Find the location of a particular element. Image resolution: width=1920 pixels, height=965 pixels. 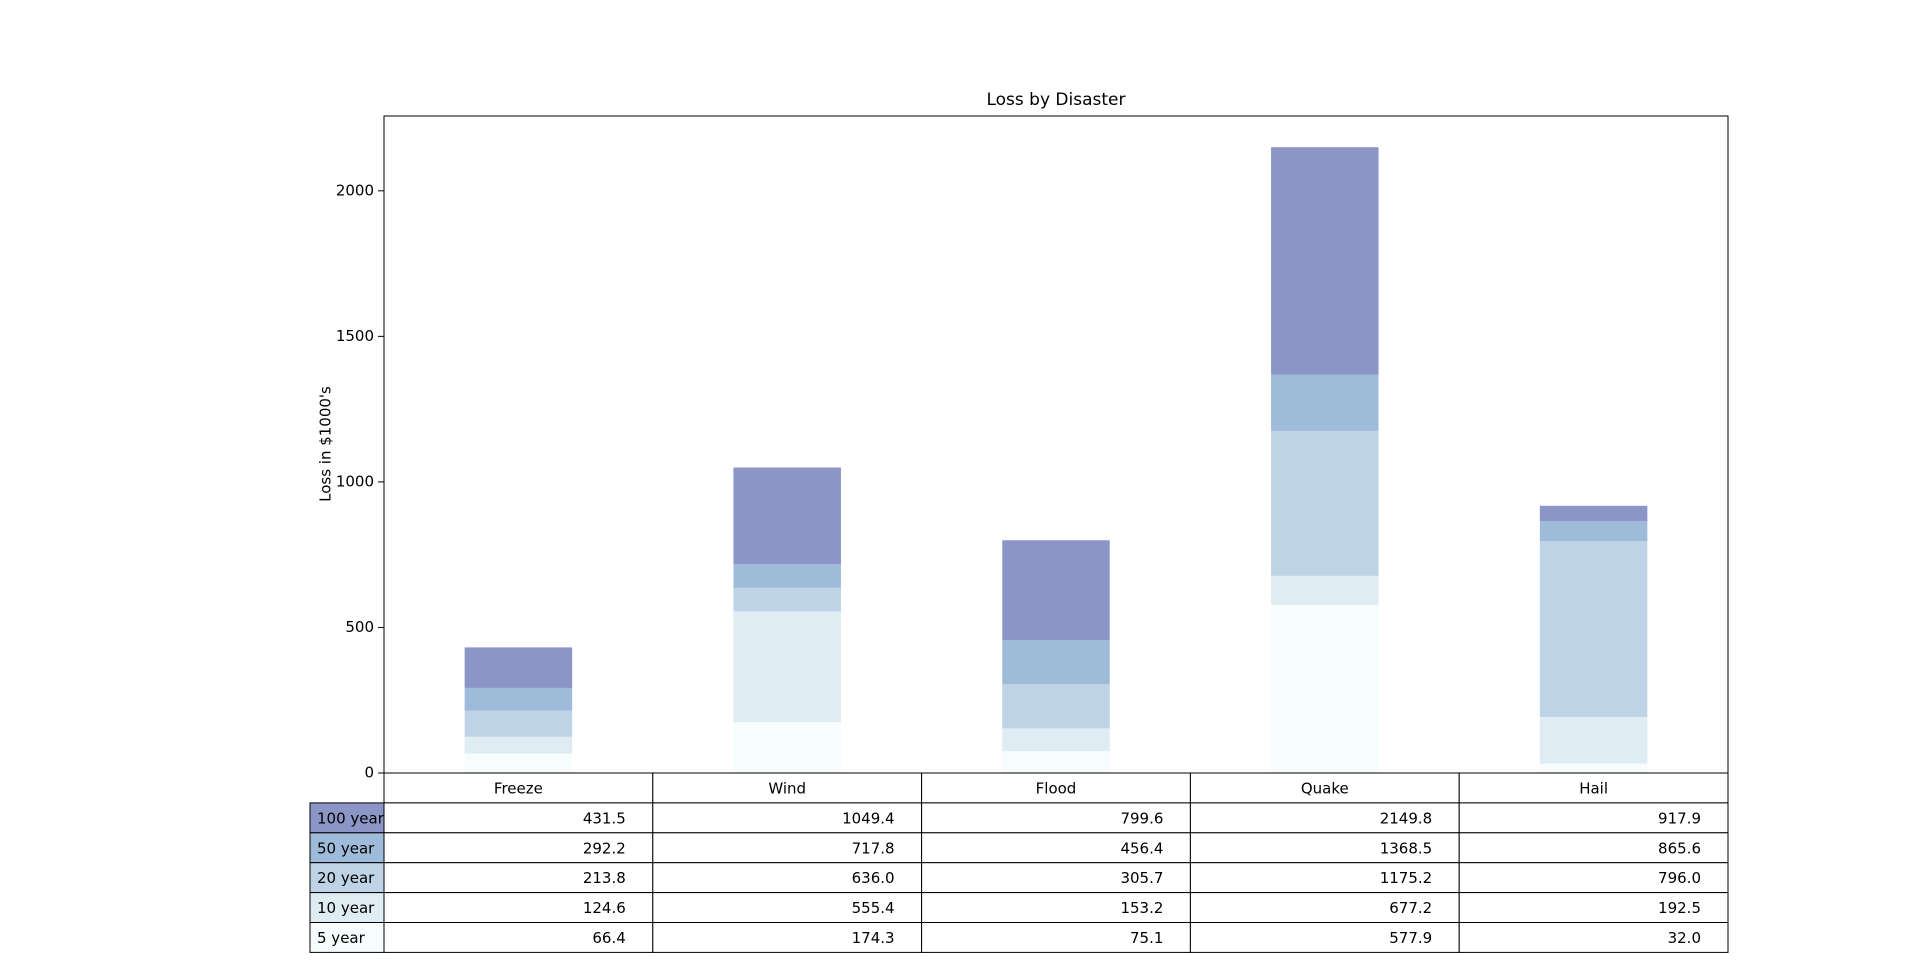

row-label: 100 year is located at coordinates (351, 818).